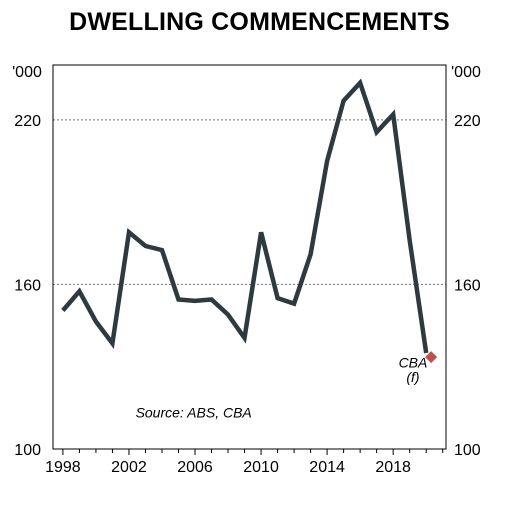 This screenshot has width=519, height=512. I want to click on x-tick-label: 1998, so click(63, 467).